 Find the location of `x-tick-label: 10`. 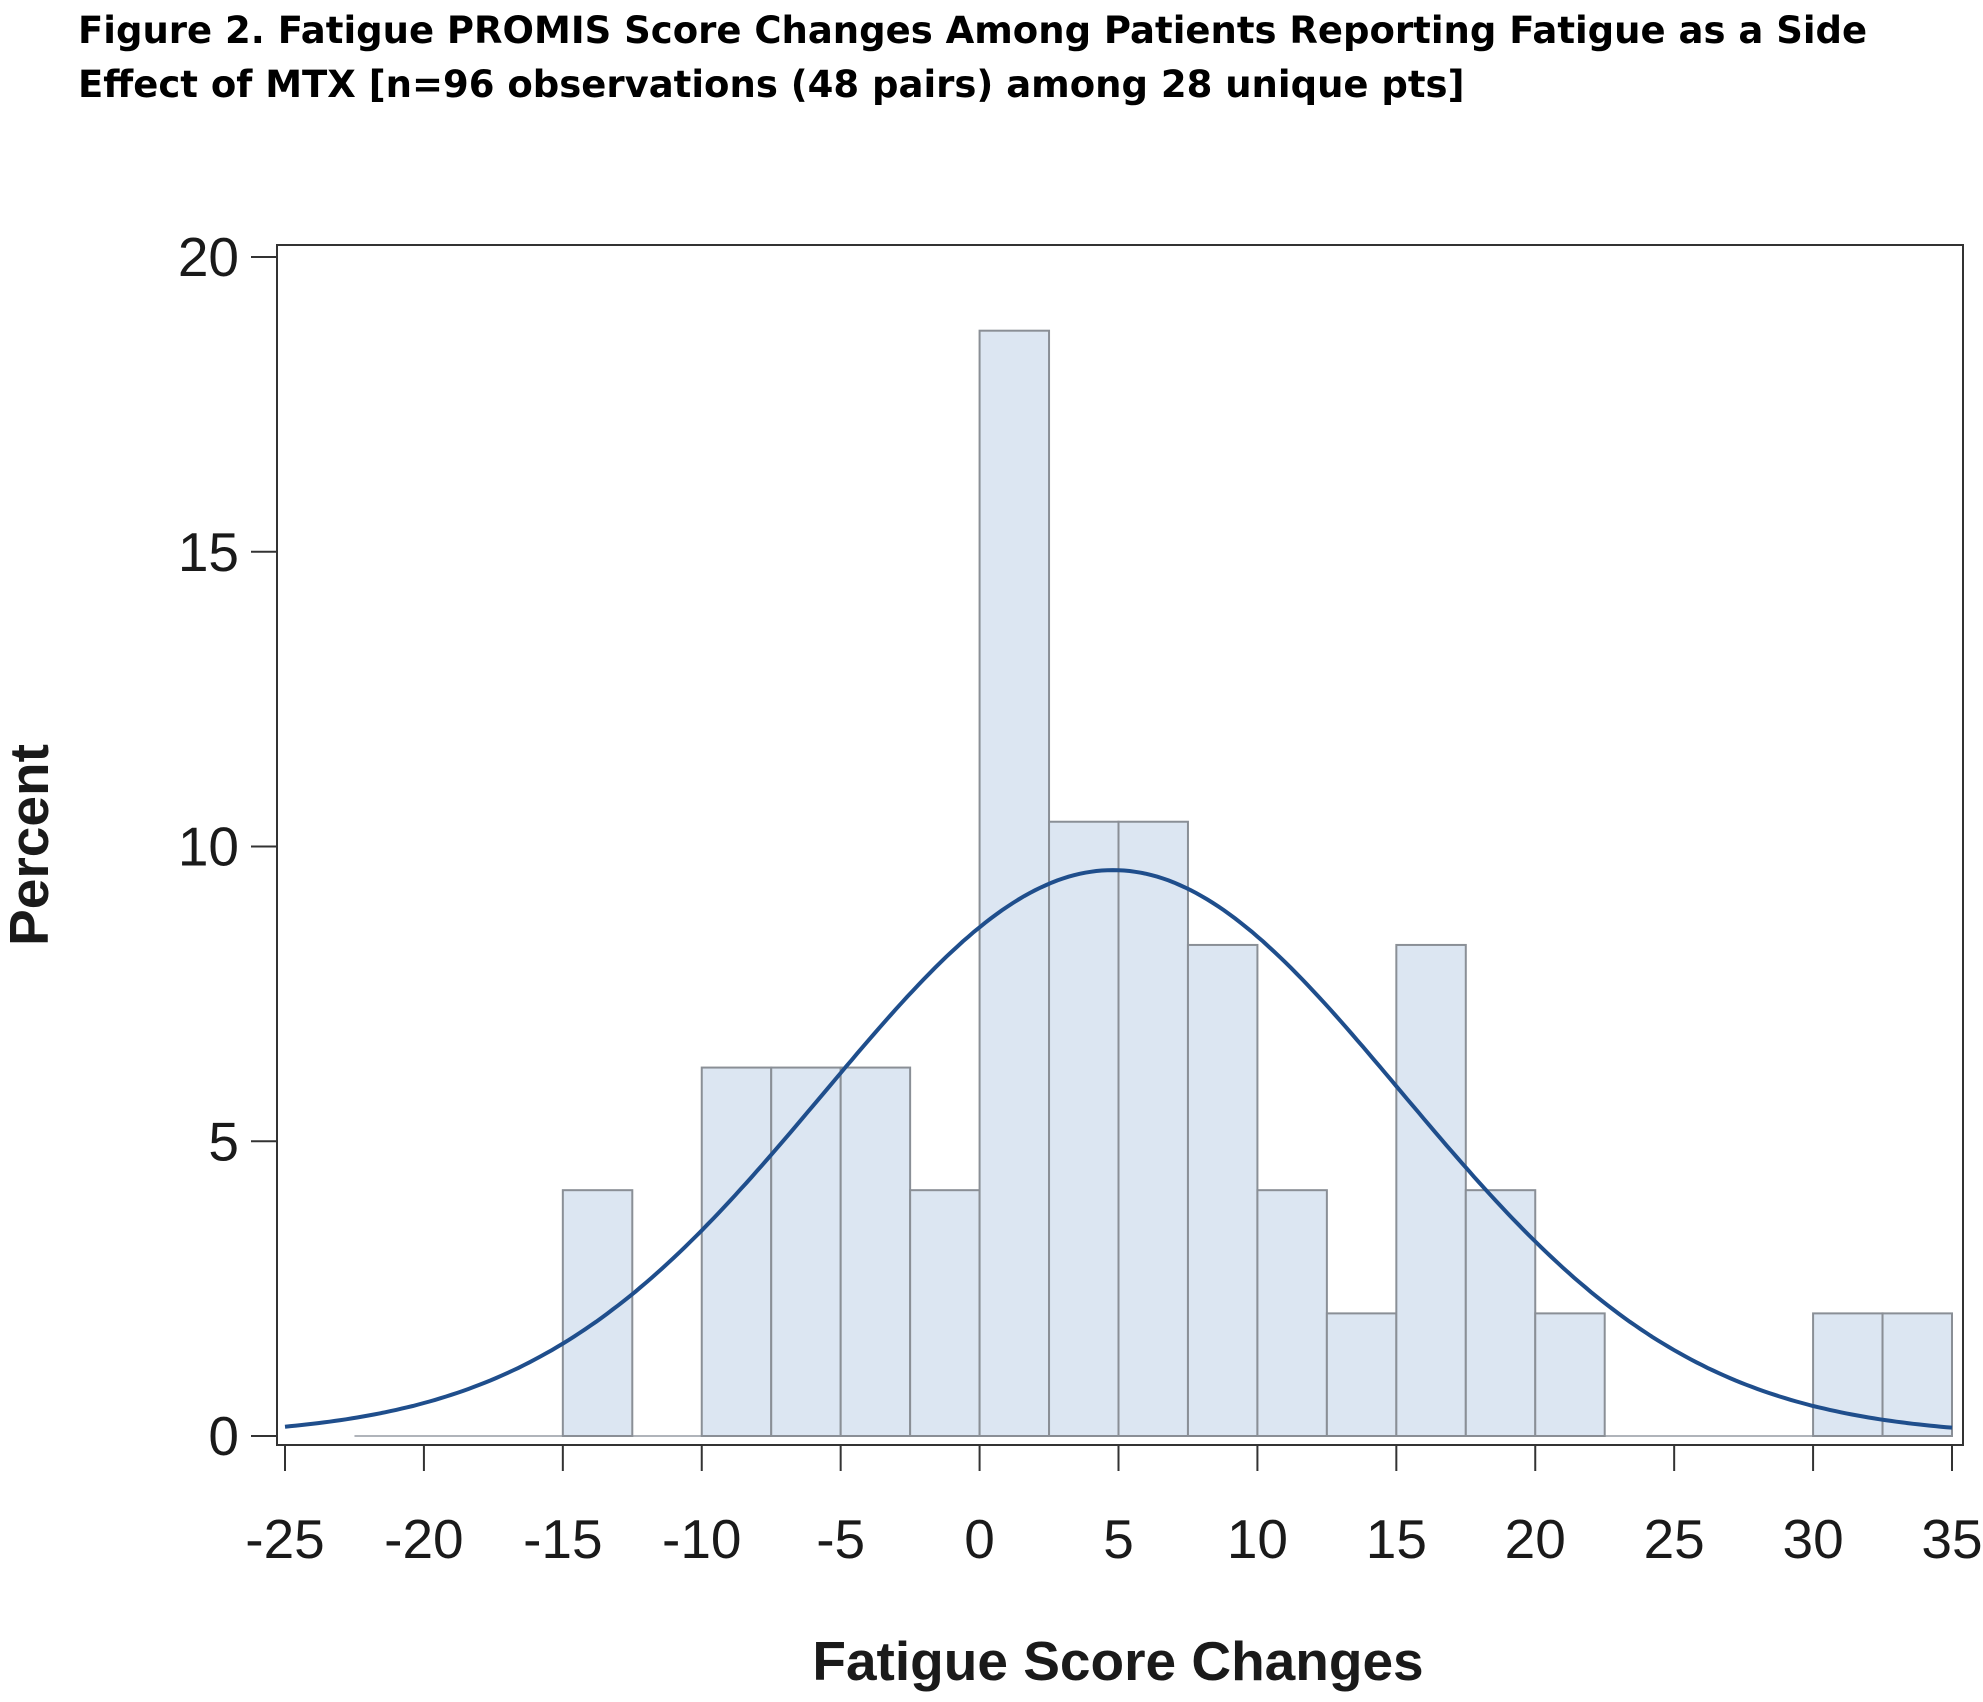

x-tick-label: 10 is located at coordinates (1257, 1539).